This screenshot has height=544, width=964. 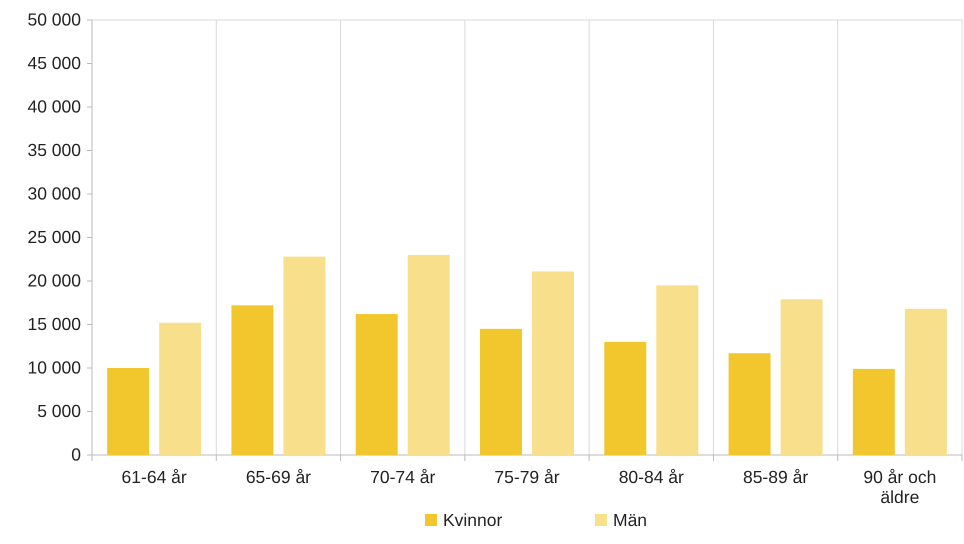 I want to click on x-tick-label: 85-89 år, so click(x=775, y=477).